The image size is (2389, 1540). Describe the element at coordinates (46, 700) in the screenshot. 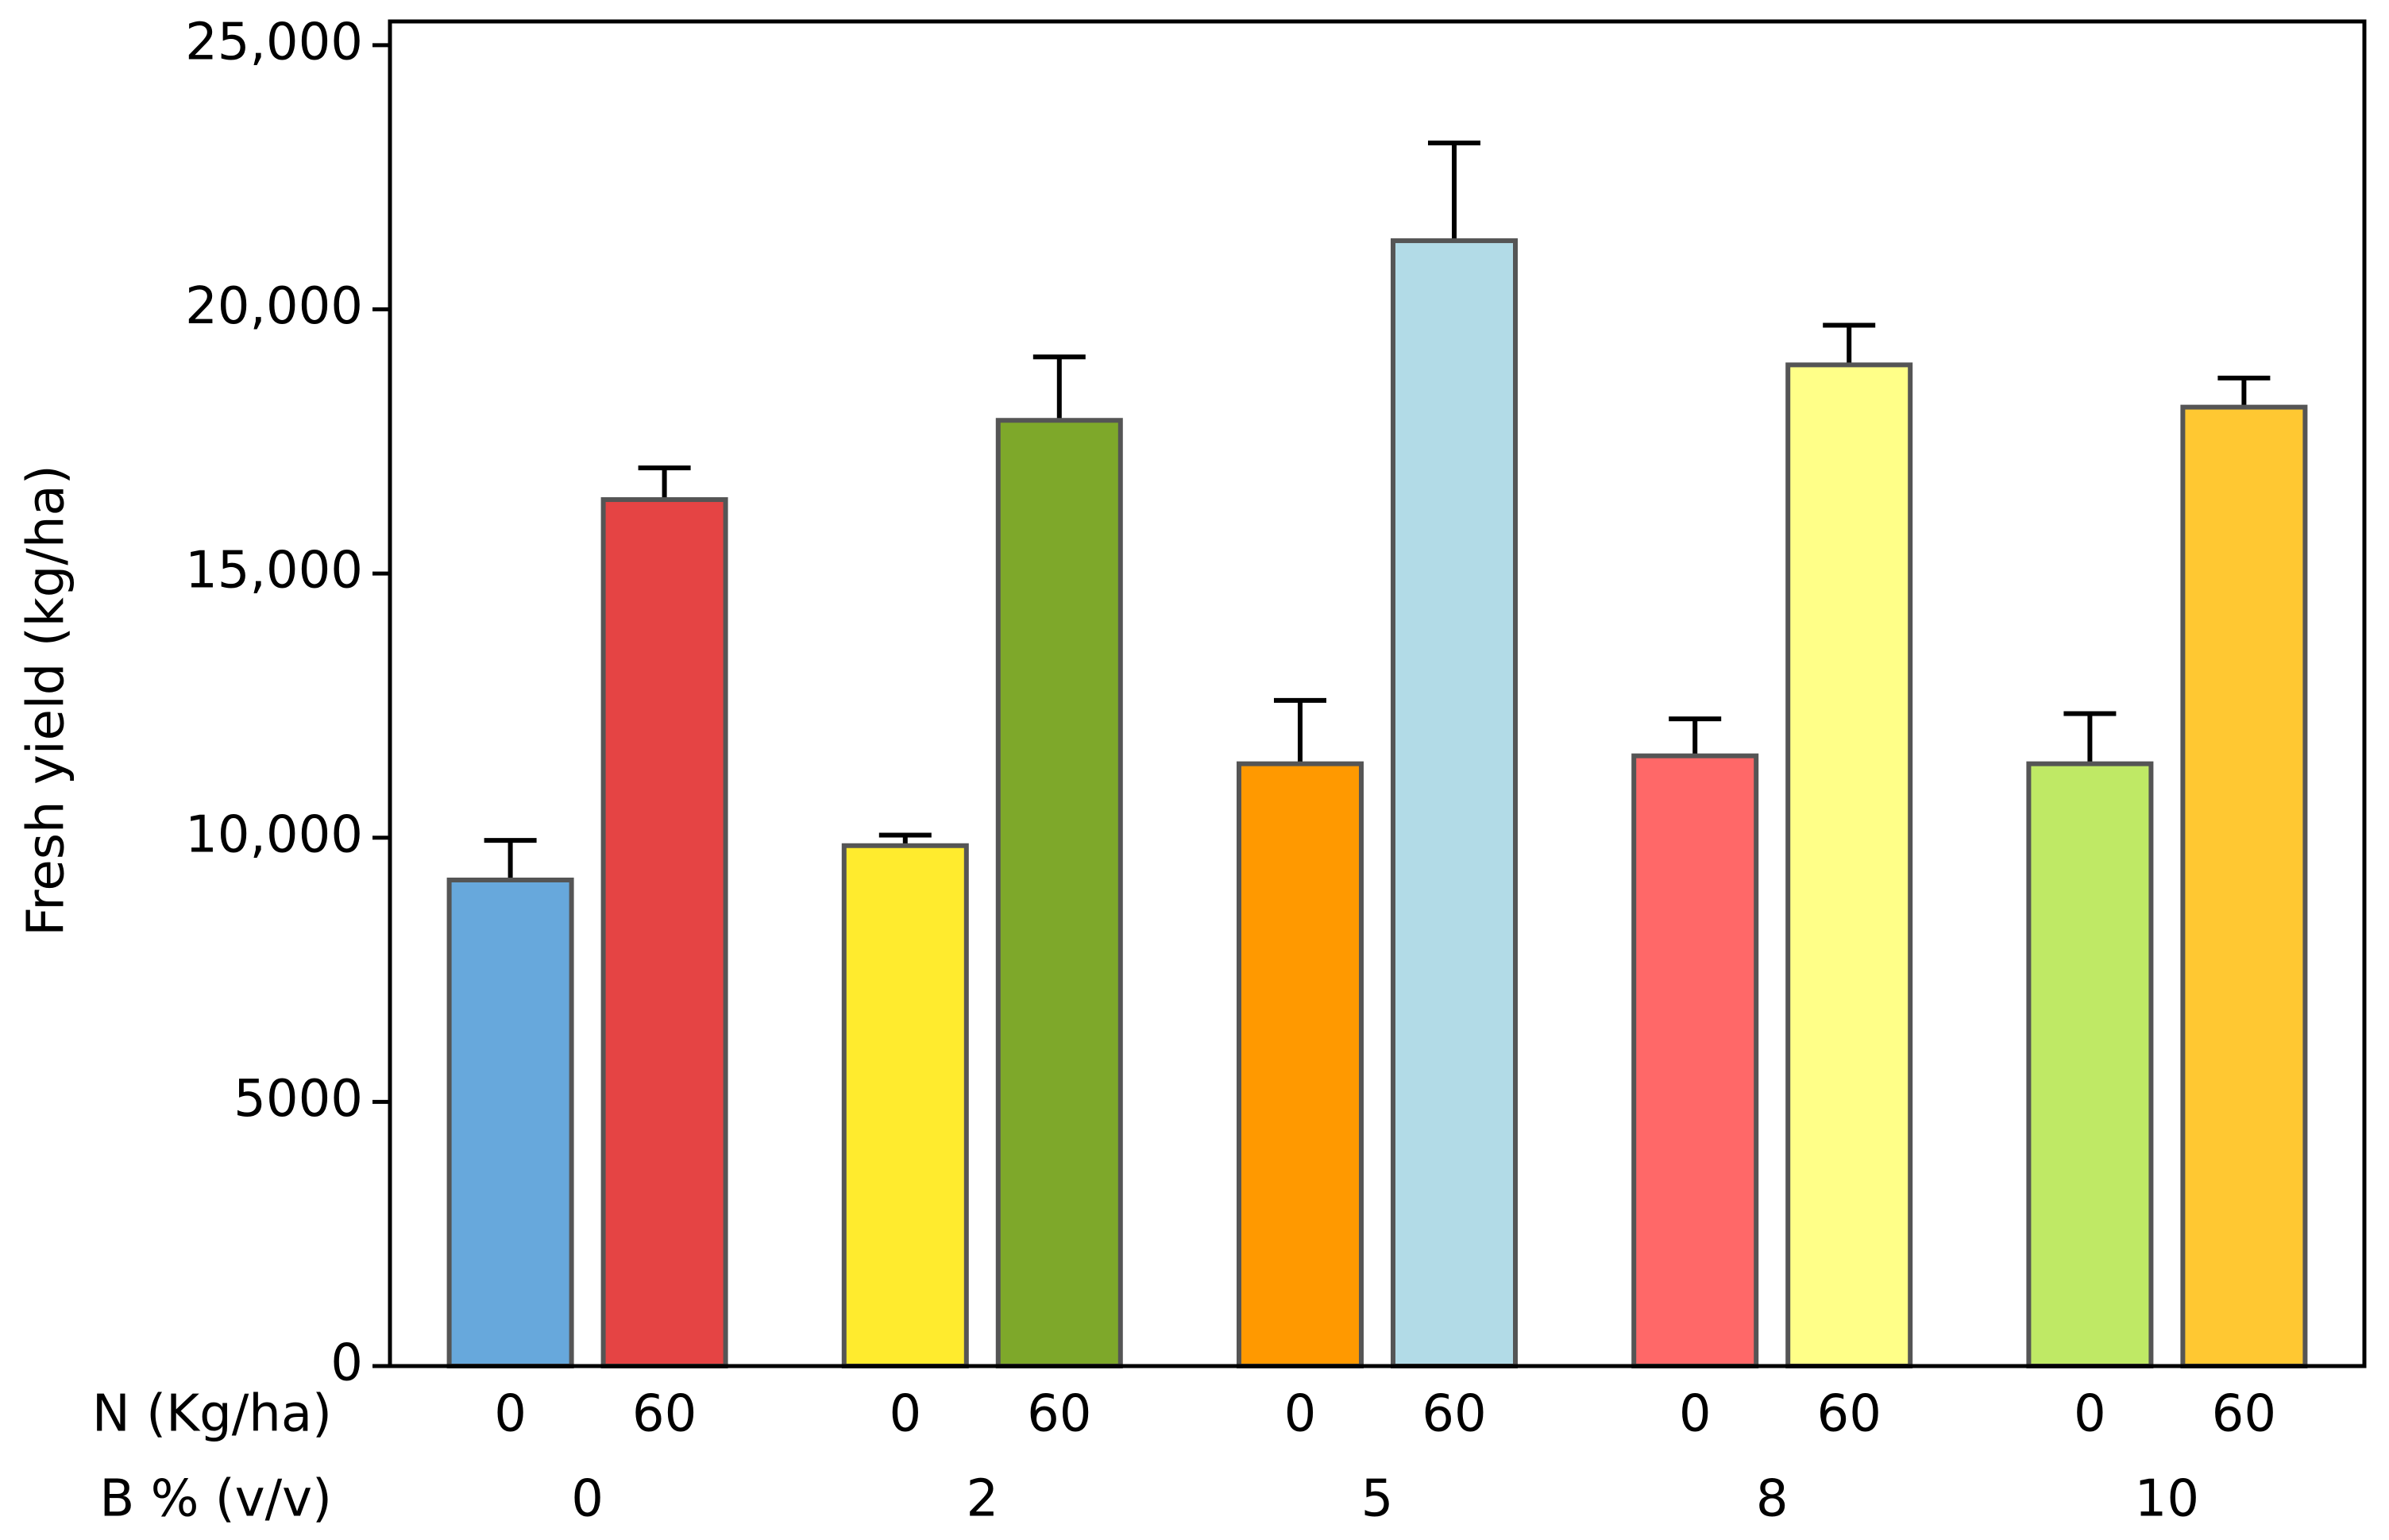

I see `y-axis-label: Fresh yield (kg/ha)` at that location.